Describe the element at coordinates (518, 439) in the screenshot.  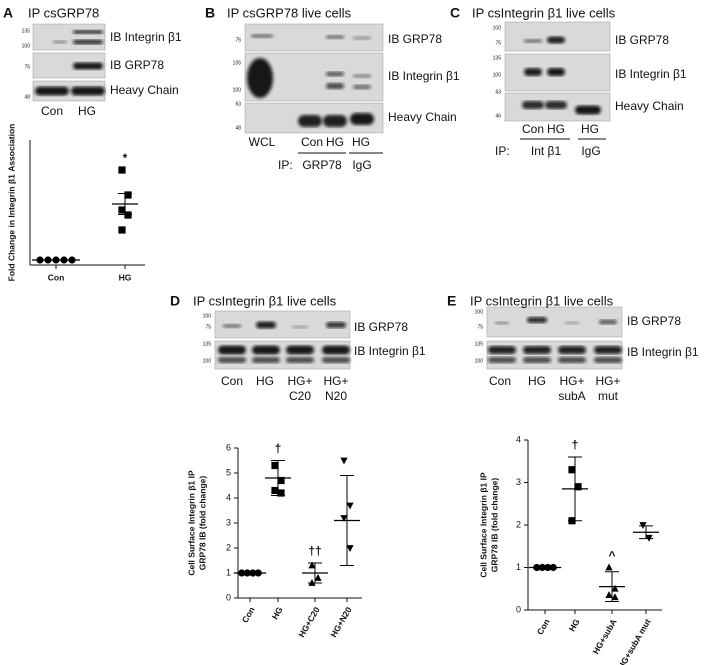
I see `y-tick-label: 4` at that location.